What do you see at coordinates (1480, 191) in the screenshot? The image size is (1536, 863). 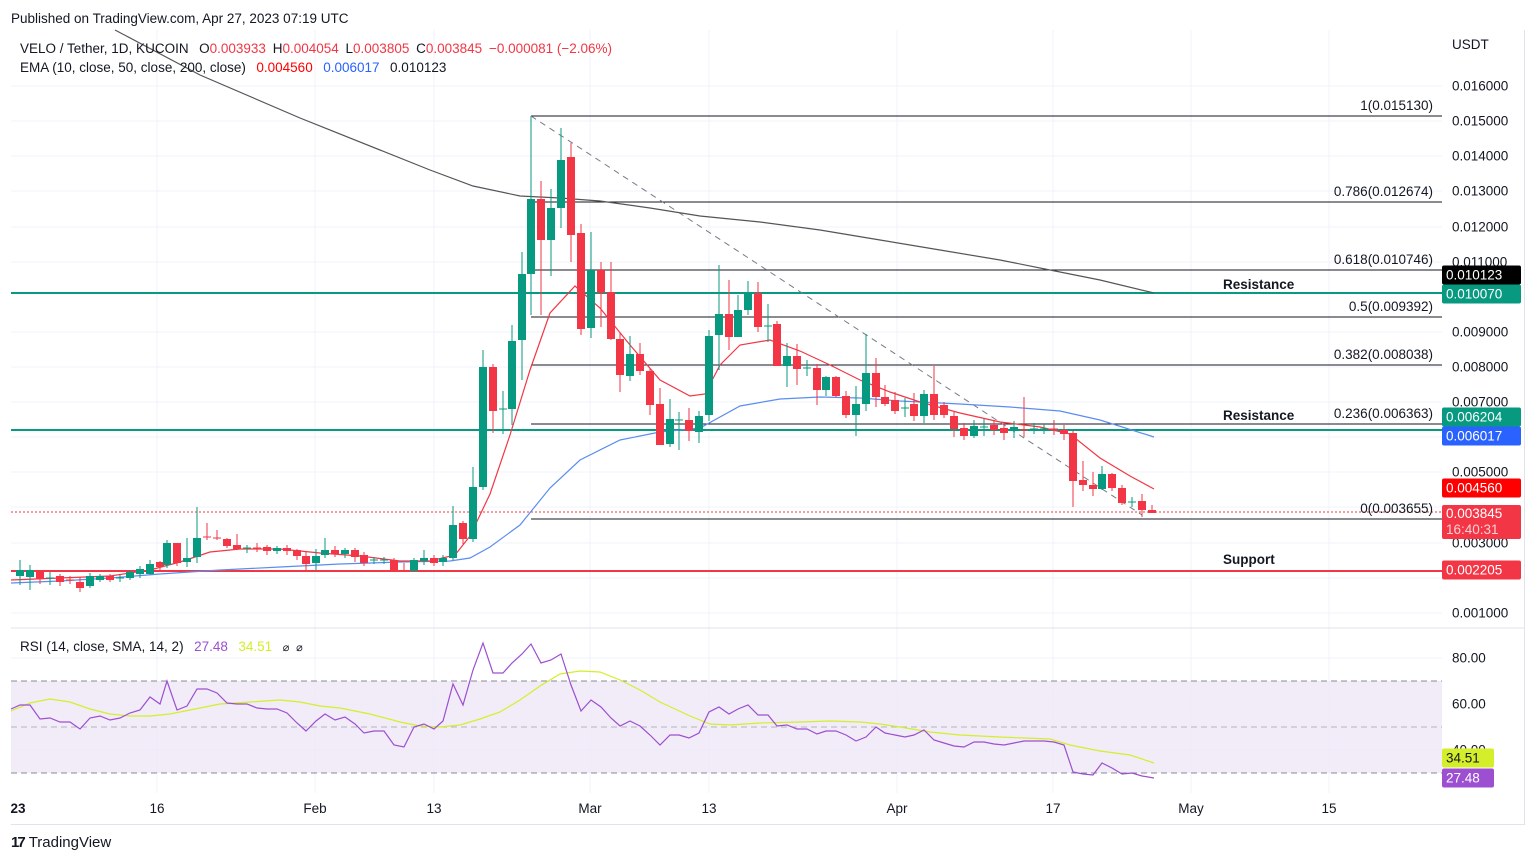 I see `y-tick: 0.013000` at bounding box center [1480, 191].